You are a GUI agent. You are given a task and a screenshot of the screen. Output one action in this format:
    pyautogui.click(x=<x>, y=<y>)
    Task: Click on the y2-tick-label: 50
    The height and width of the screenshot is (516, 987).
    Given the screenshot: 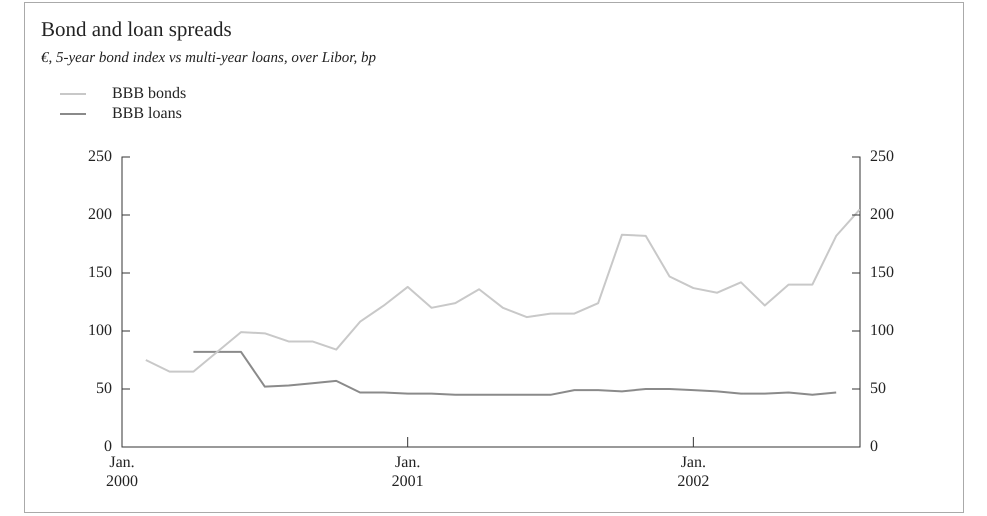 What is the action you would take?
    pyautogui.click(x=878, y=389)
    